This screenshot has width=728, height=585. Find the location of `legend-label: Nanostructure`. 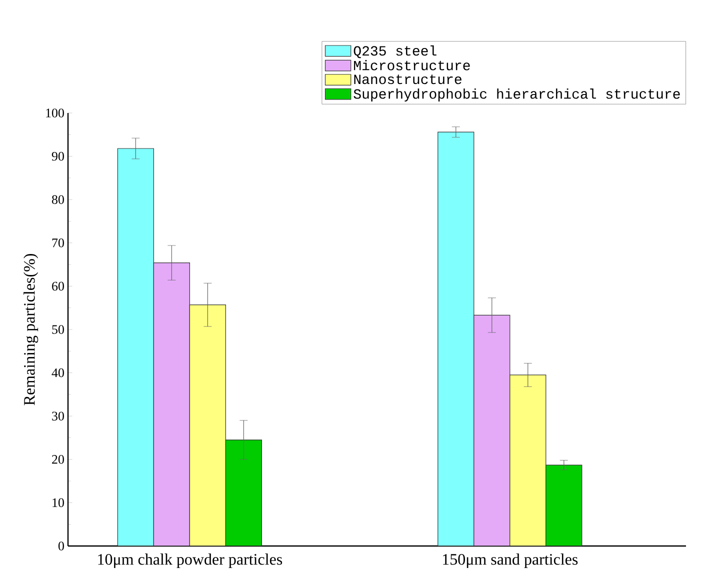

legend-label: Nanostructure is located at coordinates (408, 79).